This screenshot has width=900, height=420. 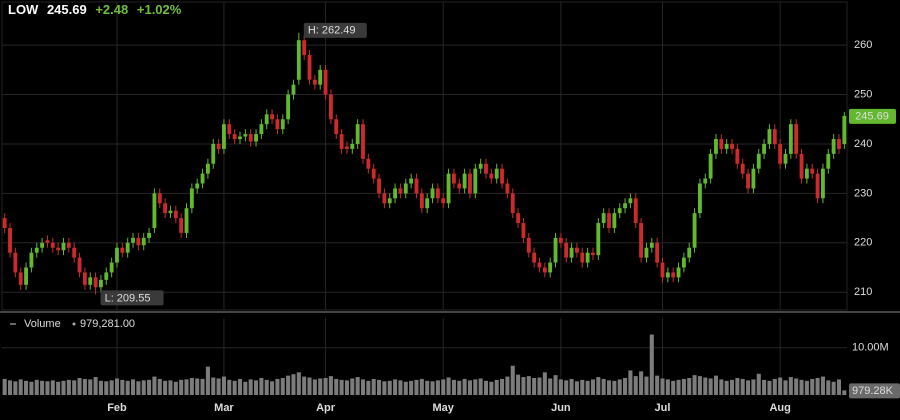 I want to click on annotation: L: 209.55, so click(x=128, y=298).